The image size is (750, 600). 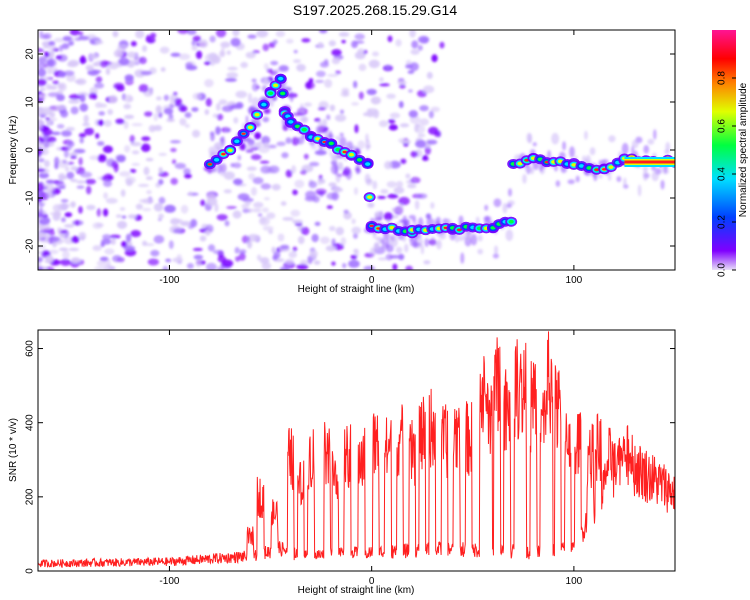 I want to click on x-tick-label: 100, so click(x=574, y=280).